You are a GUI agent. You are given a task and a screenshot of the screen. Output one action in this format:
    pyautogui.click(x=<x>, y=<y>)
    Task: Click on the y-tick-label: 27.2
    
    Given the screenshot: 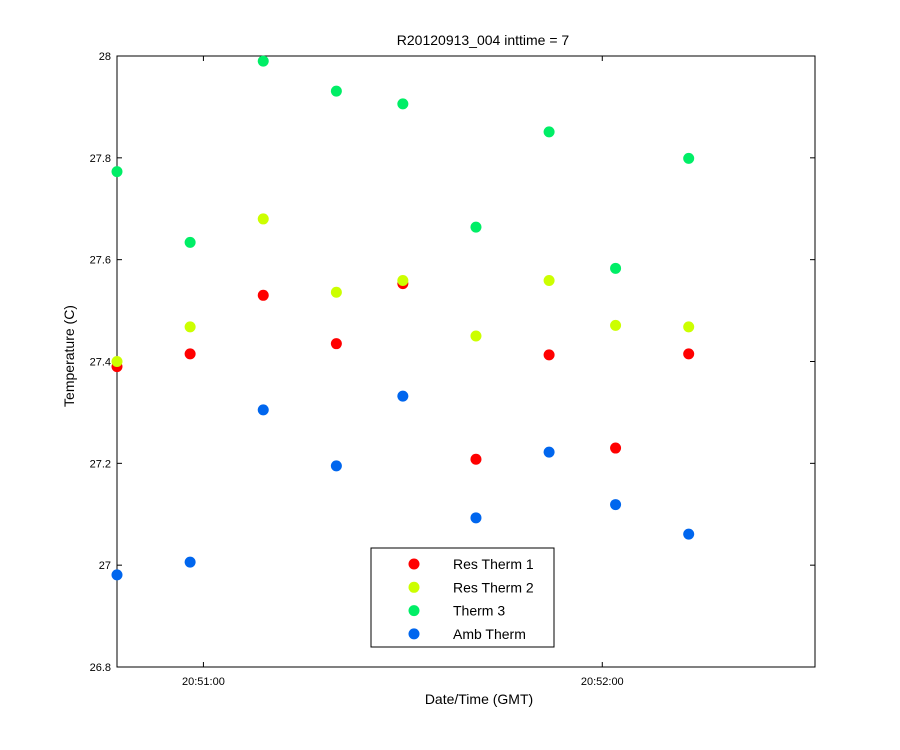 What is the action you would take?
    pyautogui.click(x=100, y=464)
    